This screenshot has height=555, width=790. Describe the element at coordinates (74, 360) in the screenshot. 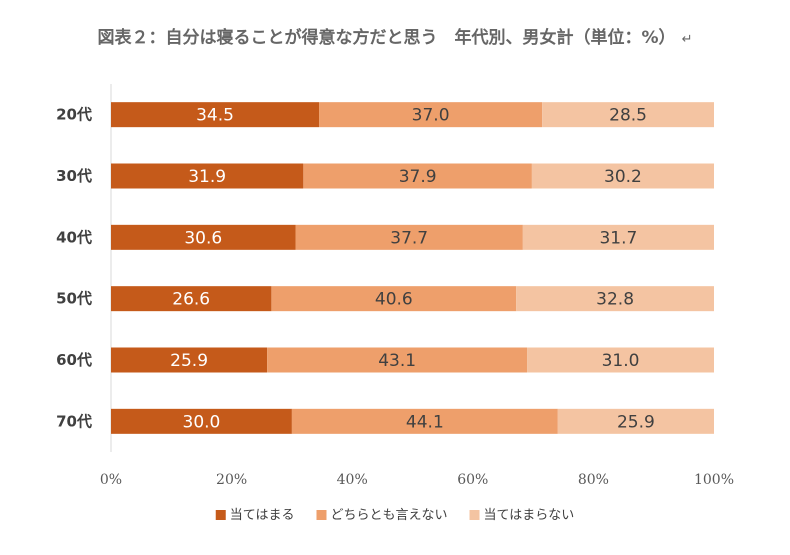

I see `category-label: 60代` at that location.